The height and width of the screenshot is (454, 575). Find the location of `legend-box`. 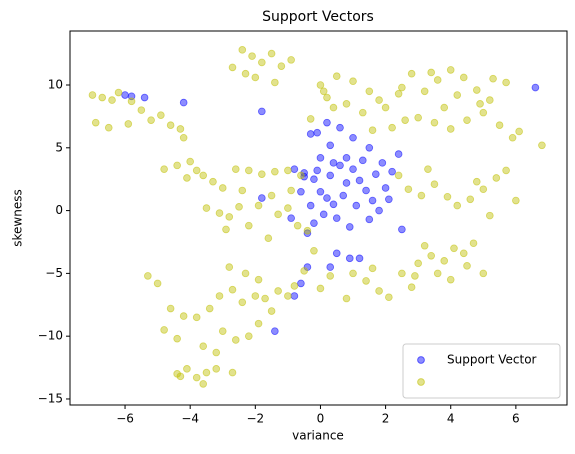

legend-box is located at coordinates (481, 371).